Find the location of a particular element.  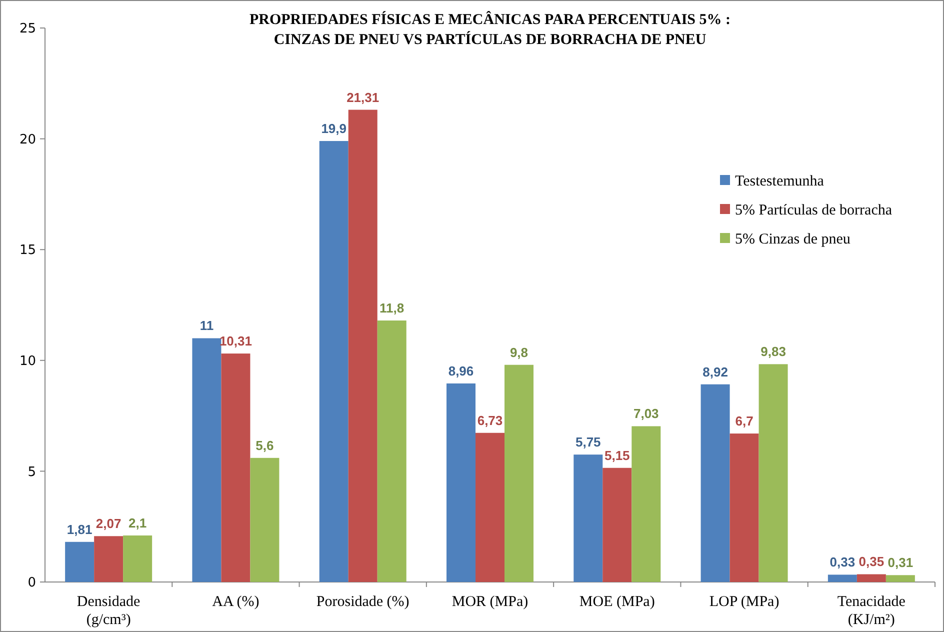

legend-label: 5% Partículas de borracha is located at coordinates (813, 210).